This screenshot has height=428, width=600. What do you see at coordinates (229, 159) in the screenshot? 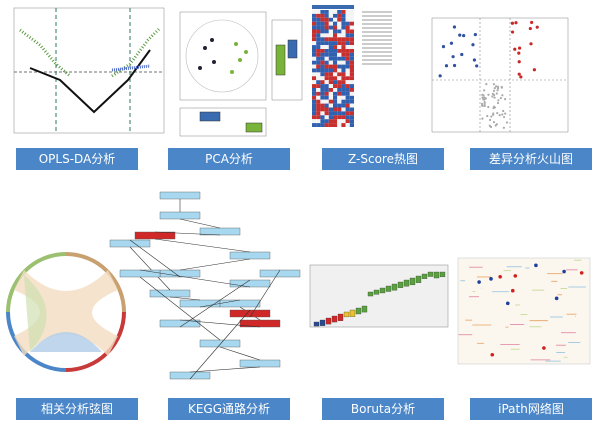
I see `panel-label: PCA分析` at bounding box center [229, 159].